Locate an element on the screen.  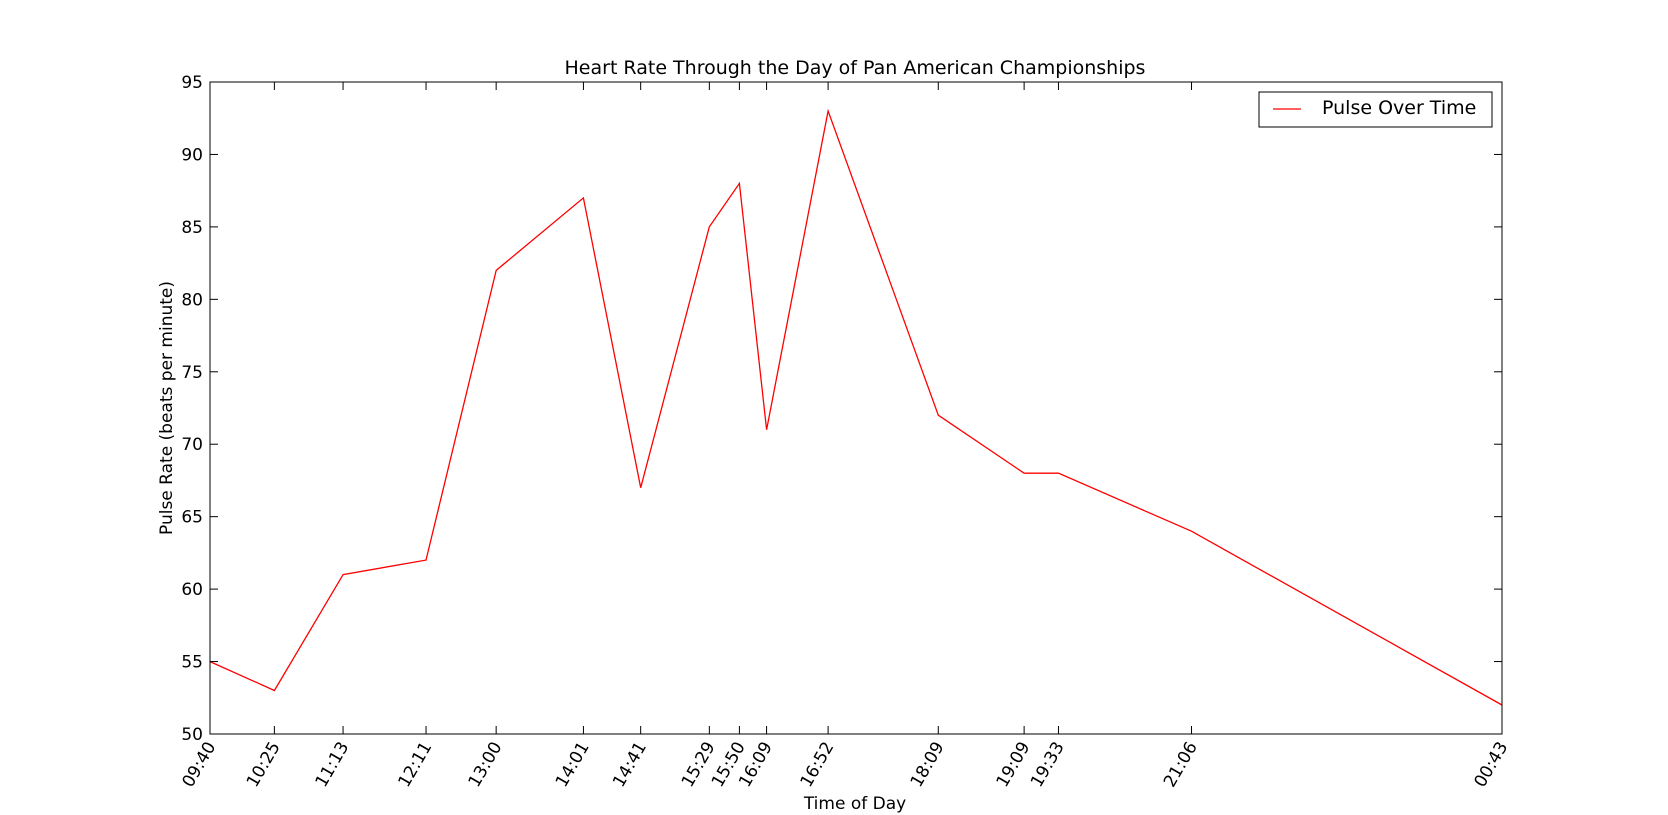
y-tick-label: 95 is located at coordinates (192, 83).